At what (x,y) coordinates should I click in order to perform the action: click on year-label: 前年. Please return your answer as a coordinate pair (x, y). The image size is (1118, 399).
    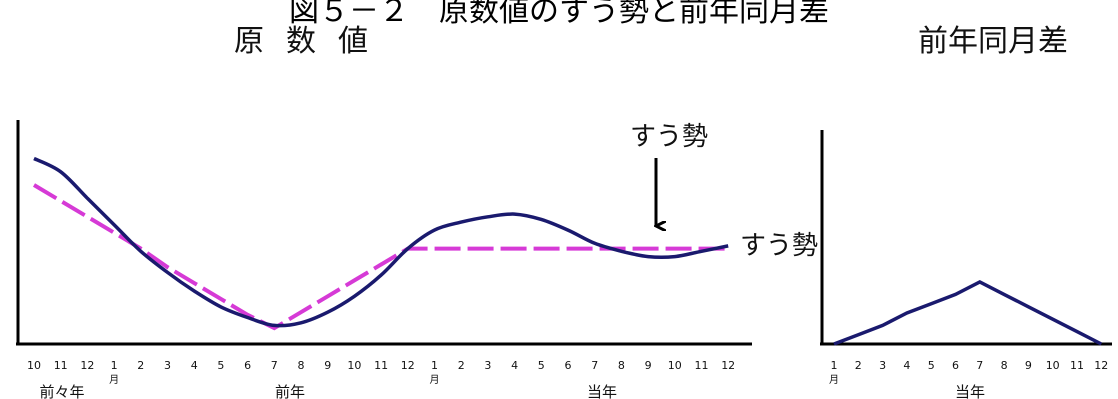
    Looking at the image, I should click on (290, 391).